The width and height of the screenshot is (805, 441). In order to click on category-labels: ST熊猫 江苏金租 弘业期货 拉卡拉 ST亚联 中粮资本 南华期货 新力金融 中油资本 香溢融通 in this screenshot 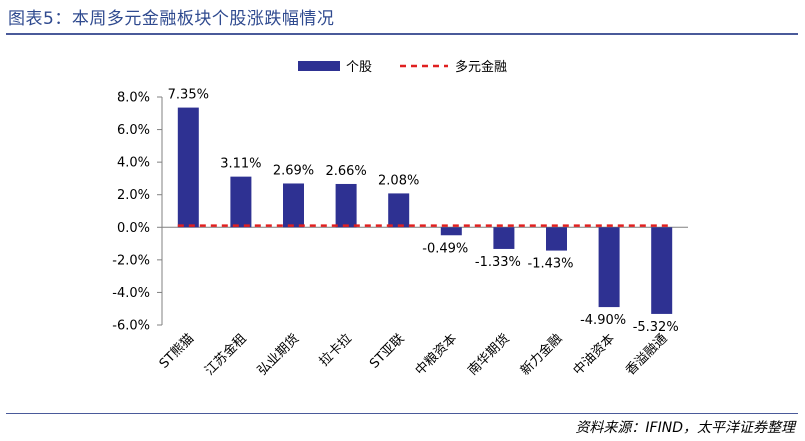, I will do `click(413, 355)`.